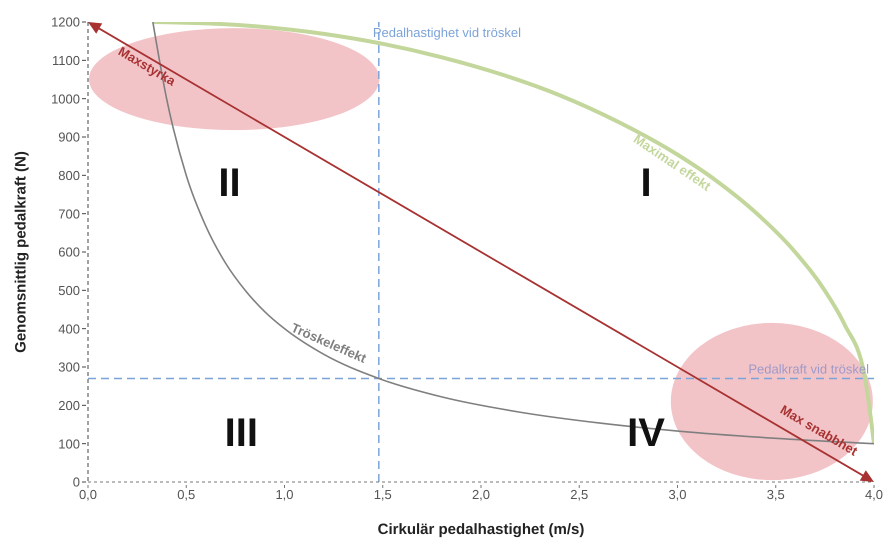 The width and height of the screenshot is (894, 552). I want to click on y-tick-label: 1100, so click(66, 60).